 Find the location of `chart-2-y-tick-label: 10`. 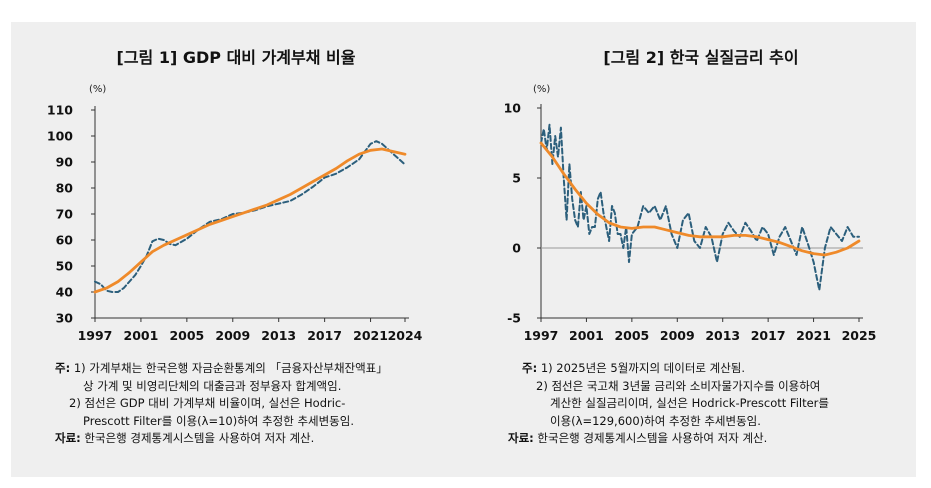

chart-2-y-tick-label: 10 is located at coordinates (513, 108).